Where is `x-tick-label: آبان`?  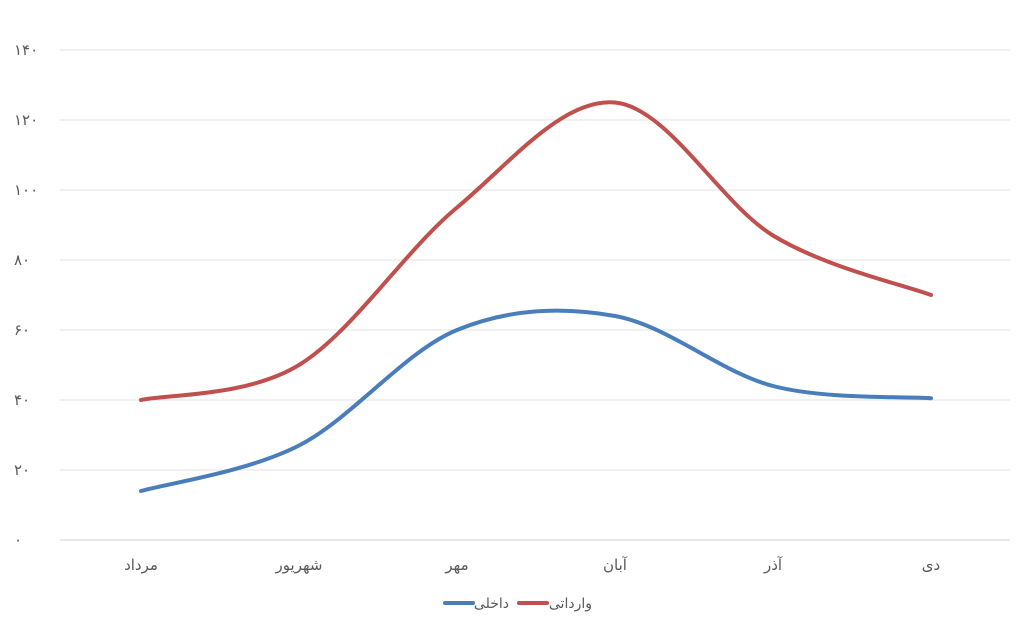 x-tick-label: آبان is located at coordinates (615, 565).